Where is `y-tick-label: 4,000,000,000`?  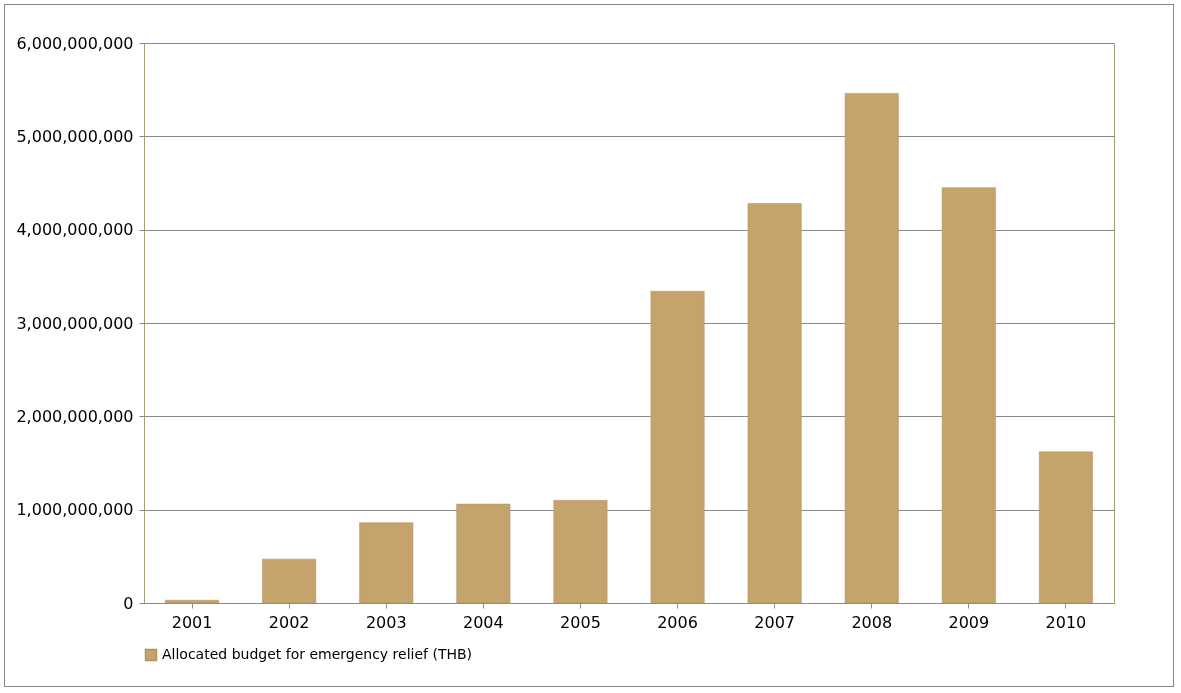
y-tick-label: 4,000,000,000 is located at coordinates (75, 230).